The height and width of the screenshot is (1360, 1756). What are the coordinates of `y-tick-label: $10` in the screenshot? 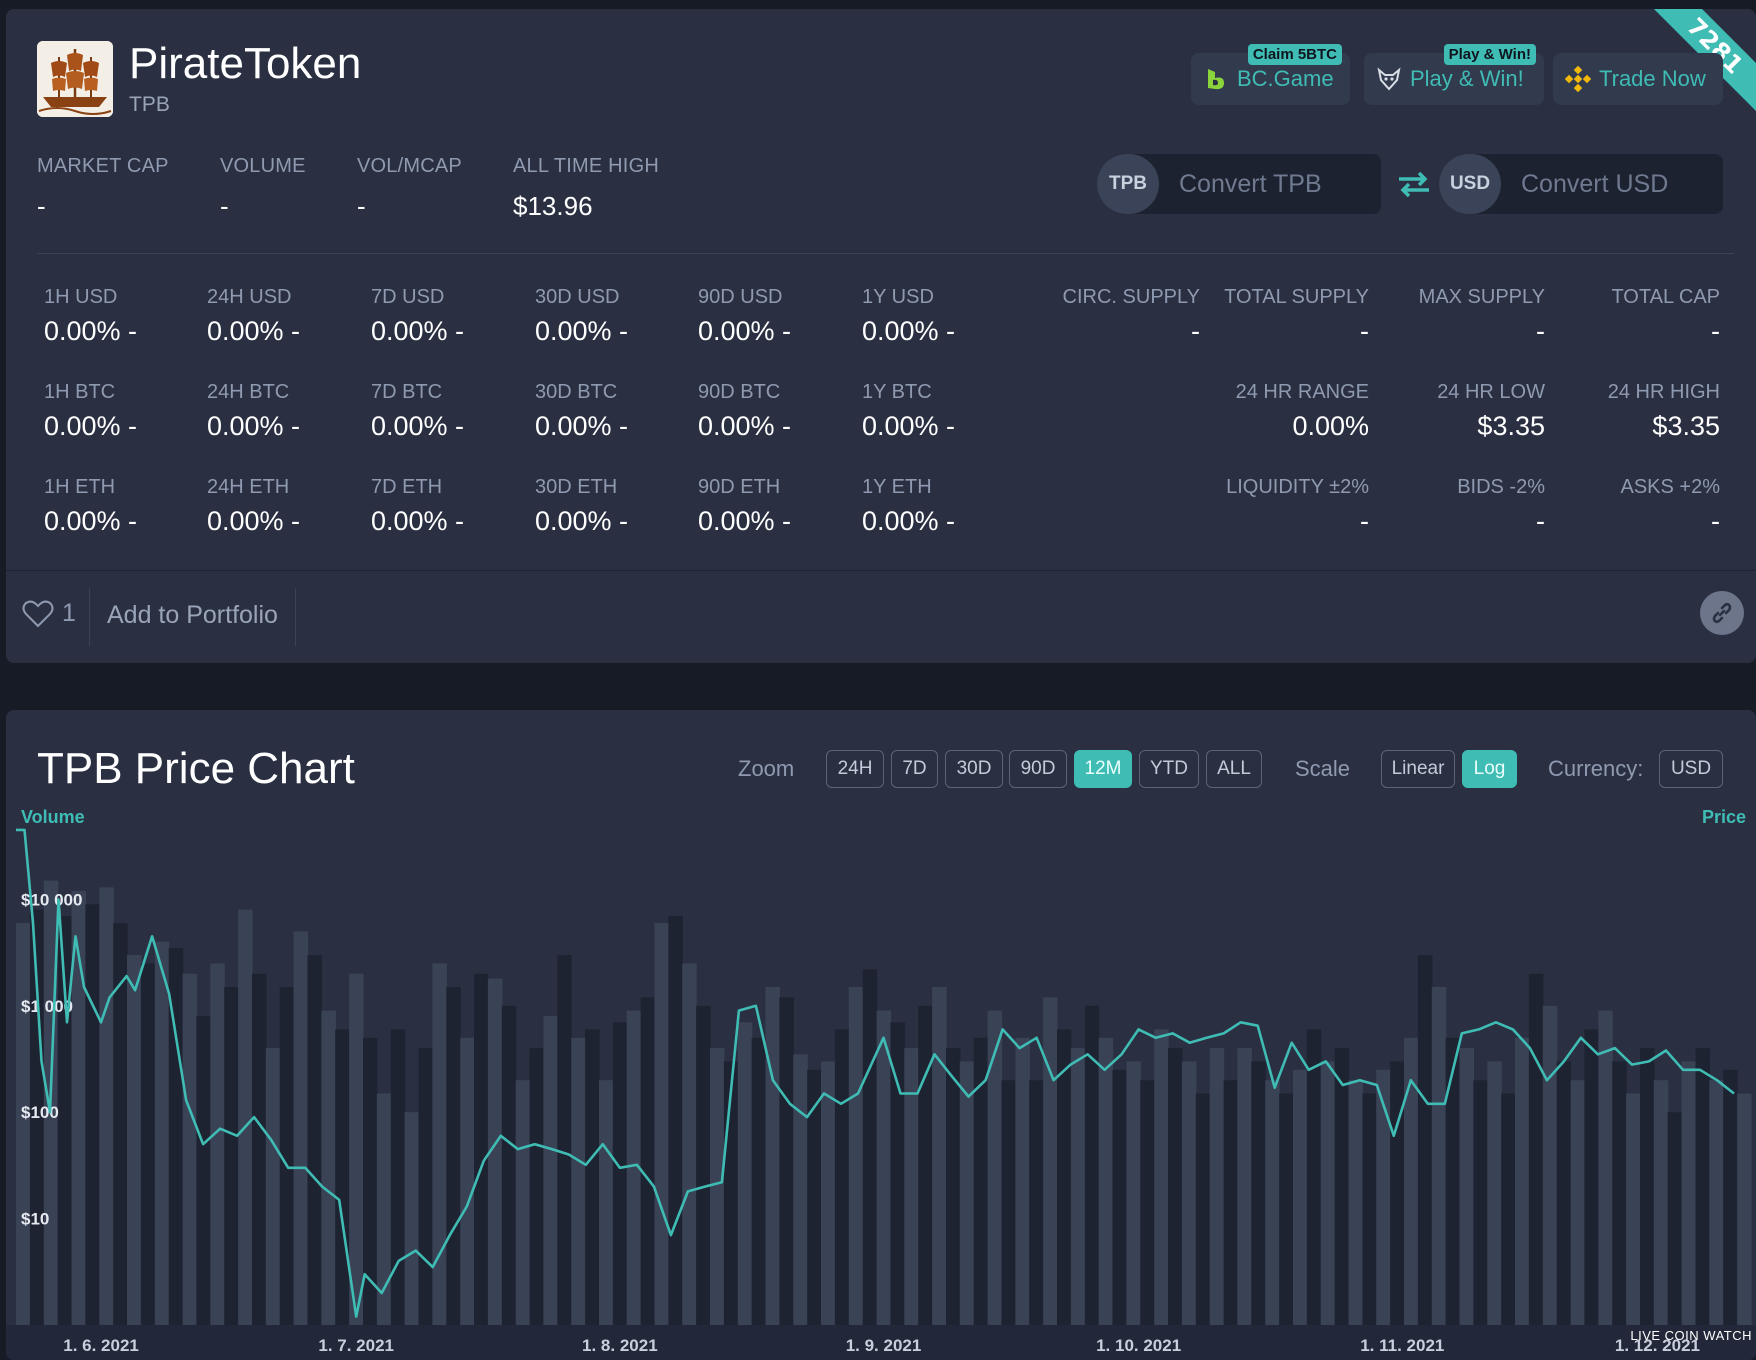 It's located at (35, 1219).